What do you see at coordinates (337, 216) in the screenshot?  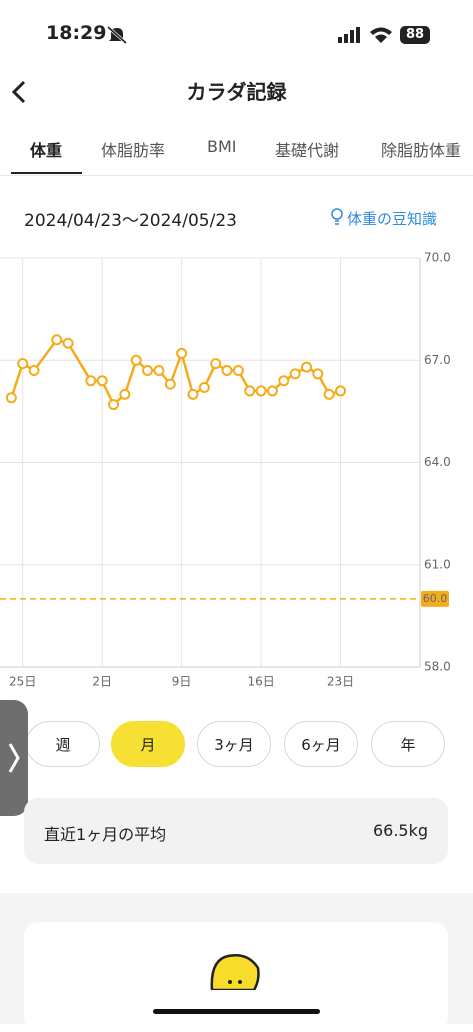 I see `bulb-icon` at bounding box center [337, 216].